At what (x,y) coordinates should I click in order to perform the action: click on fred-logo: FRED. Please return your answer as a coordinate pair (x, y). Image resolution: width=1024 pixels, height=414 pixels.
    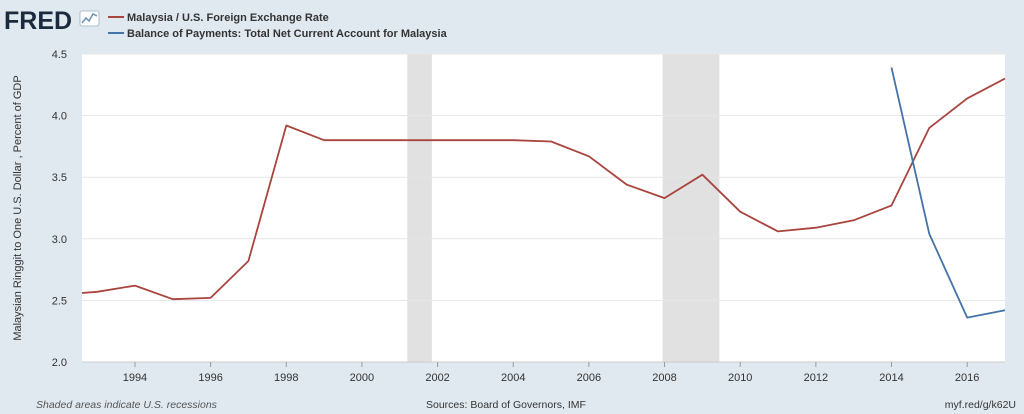
    Looking at the image, I should click on (52, 21).